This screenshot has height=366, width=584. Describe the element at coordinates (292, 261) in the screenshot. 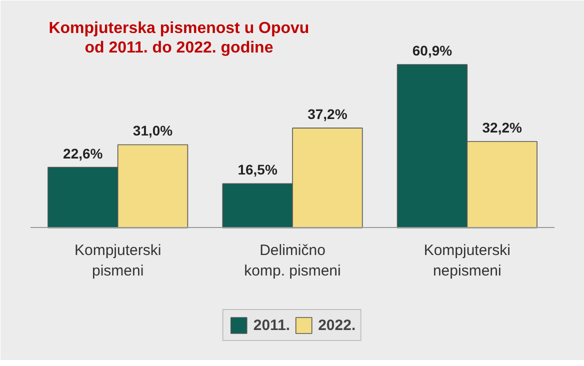

I see `x-tick-label: Delimično komp. pismeni` at that location.